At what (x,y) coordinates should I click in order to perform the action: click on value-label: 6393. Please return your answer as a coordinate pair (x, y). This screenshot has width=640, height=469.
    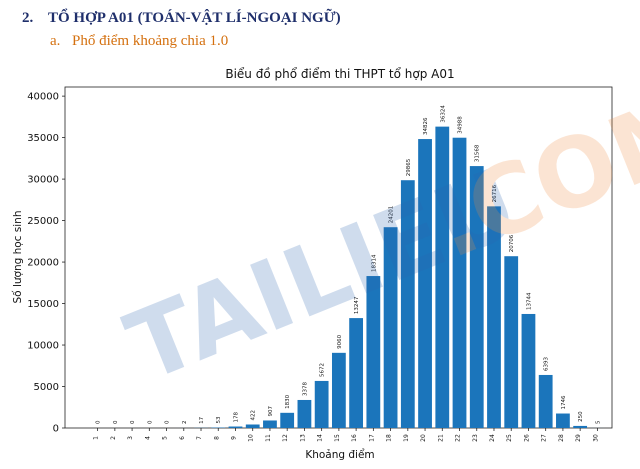
    Looking at the image, I should click on (547, 363).